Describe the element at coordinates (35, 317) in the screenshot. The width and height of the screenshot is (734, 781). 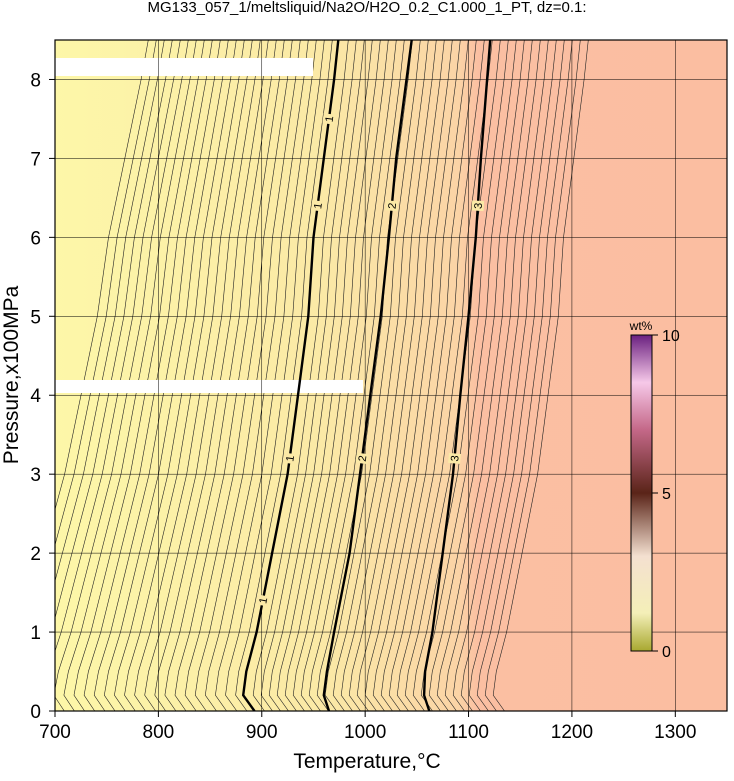
I see `y-tick-label: 5` at that location.